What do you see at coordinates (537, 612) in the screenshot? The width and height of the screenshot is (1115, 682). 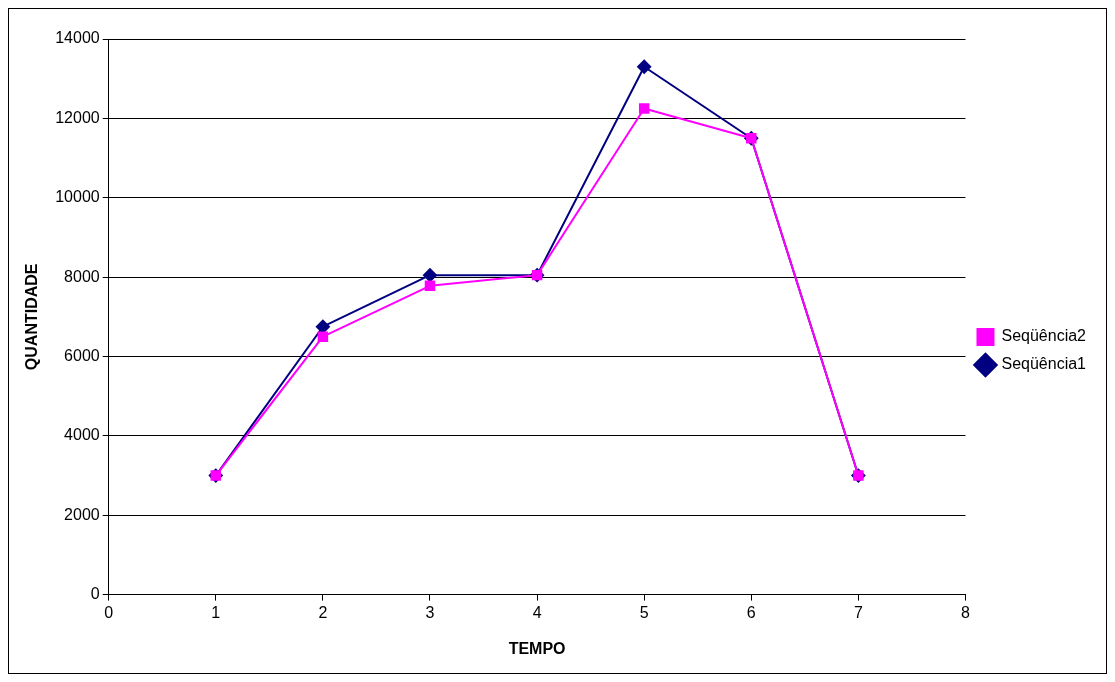 I see `x-tick-label: 4` at bounding box center [537, 612].